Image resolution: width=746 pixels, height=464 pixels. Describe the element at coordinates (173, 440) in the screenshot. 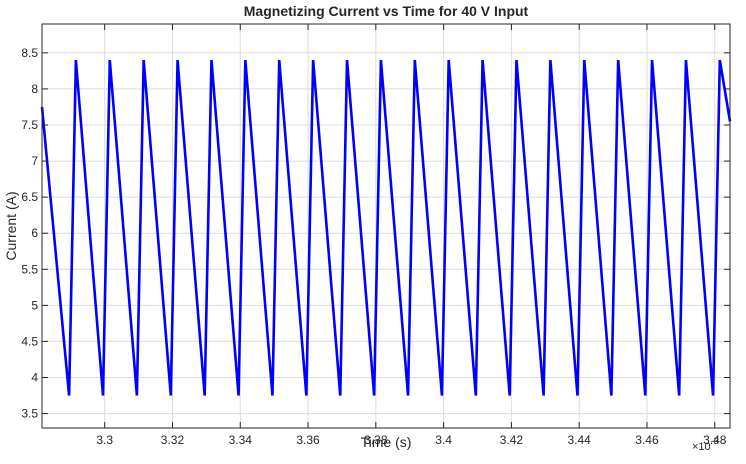

I see `x-tick-label: 3.32` at that location.